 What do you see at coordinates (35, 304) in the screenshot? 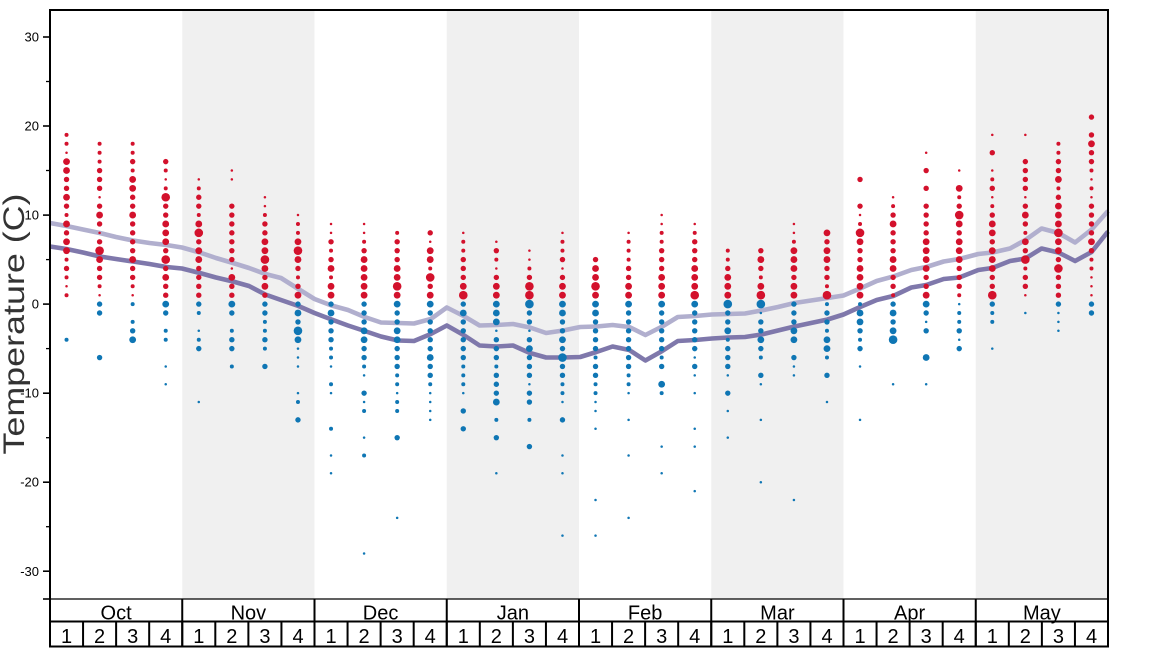
I see `svg-text: 0` at bounding box center [35, 304].